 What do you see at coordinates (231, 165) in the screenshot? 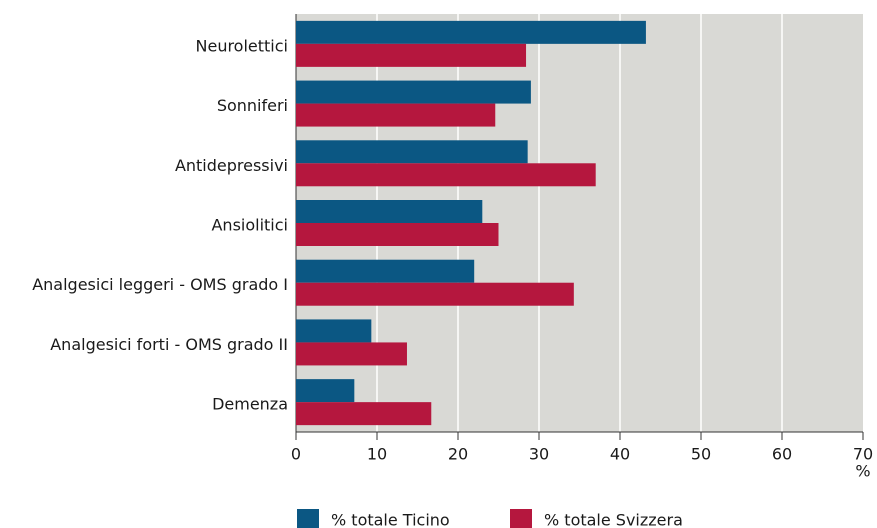
I see `y-tick-label: Antidepressivi` at bounding box center [231, 165].